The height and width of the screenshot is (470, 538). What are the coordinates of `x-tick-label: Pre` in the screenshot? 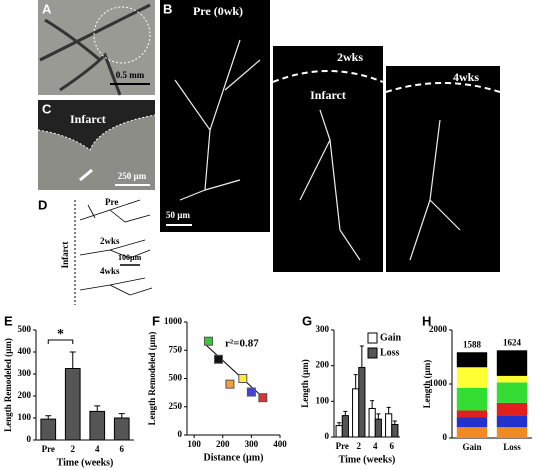 It's located at (48, 449).